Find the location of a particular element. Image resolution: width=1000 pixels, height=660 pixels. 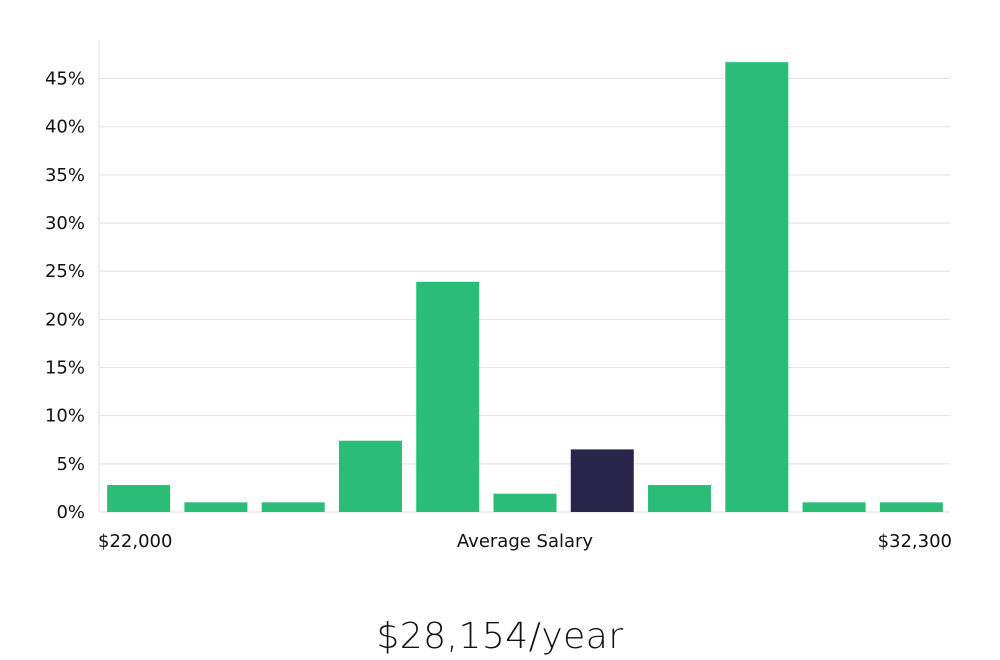

y-tick-labels: 0% 5% 10% 15% 20% 25% 30% 35% 40% 45% is located at coordinates (65, 296).